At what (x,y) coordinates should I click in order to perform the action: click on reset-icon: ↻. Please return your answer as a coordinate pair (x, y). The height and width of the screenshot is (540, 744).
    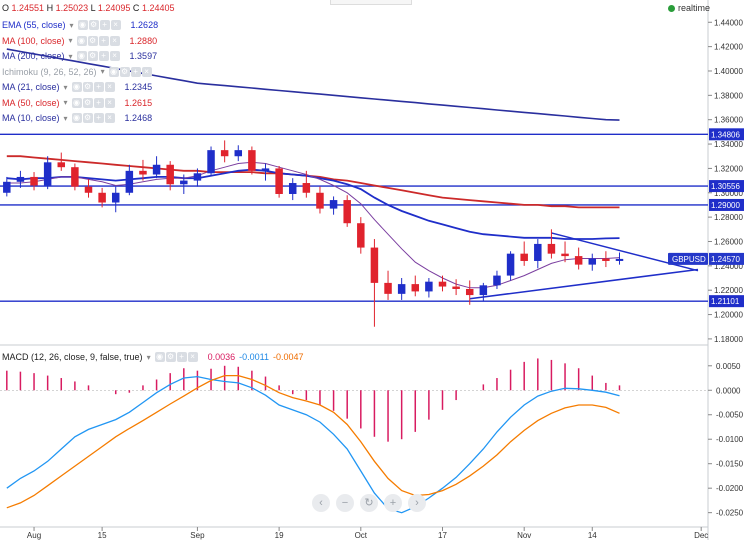
    Looking at the image, I should click on (369, 503).